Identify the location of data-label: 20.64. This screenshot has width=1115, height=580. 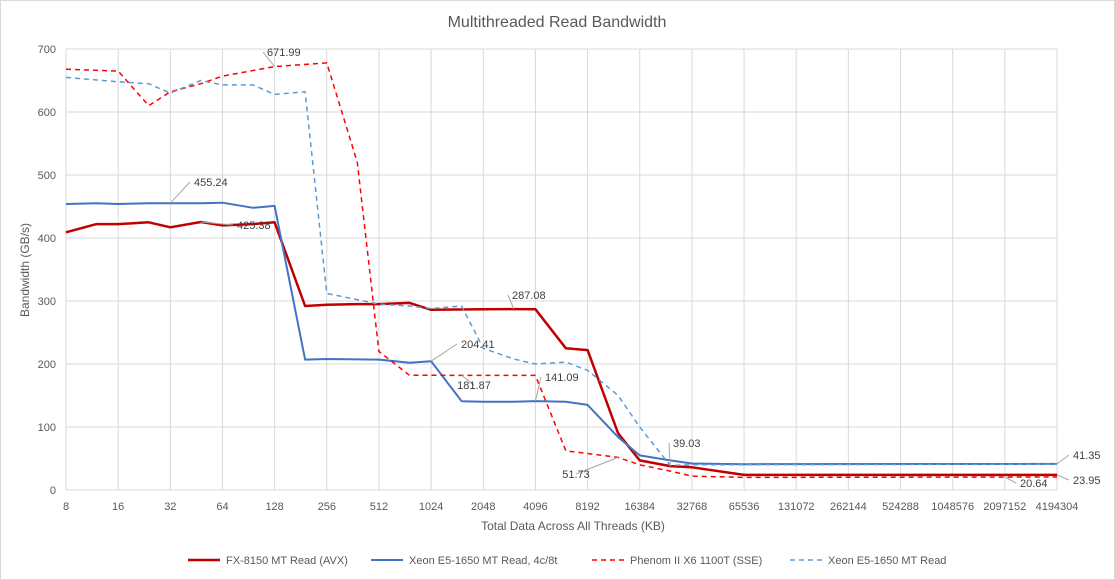
(1034, 484).